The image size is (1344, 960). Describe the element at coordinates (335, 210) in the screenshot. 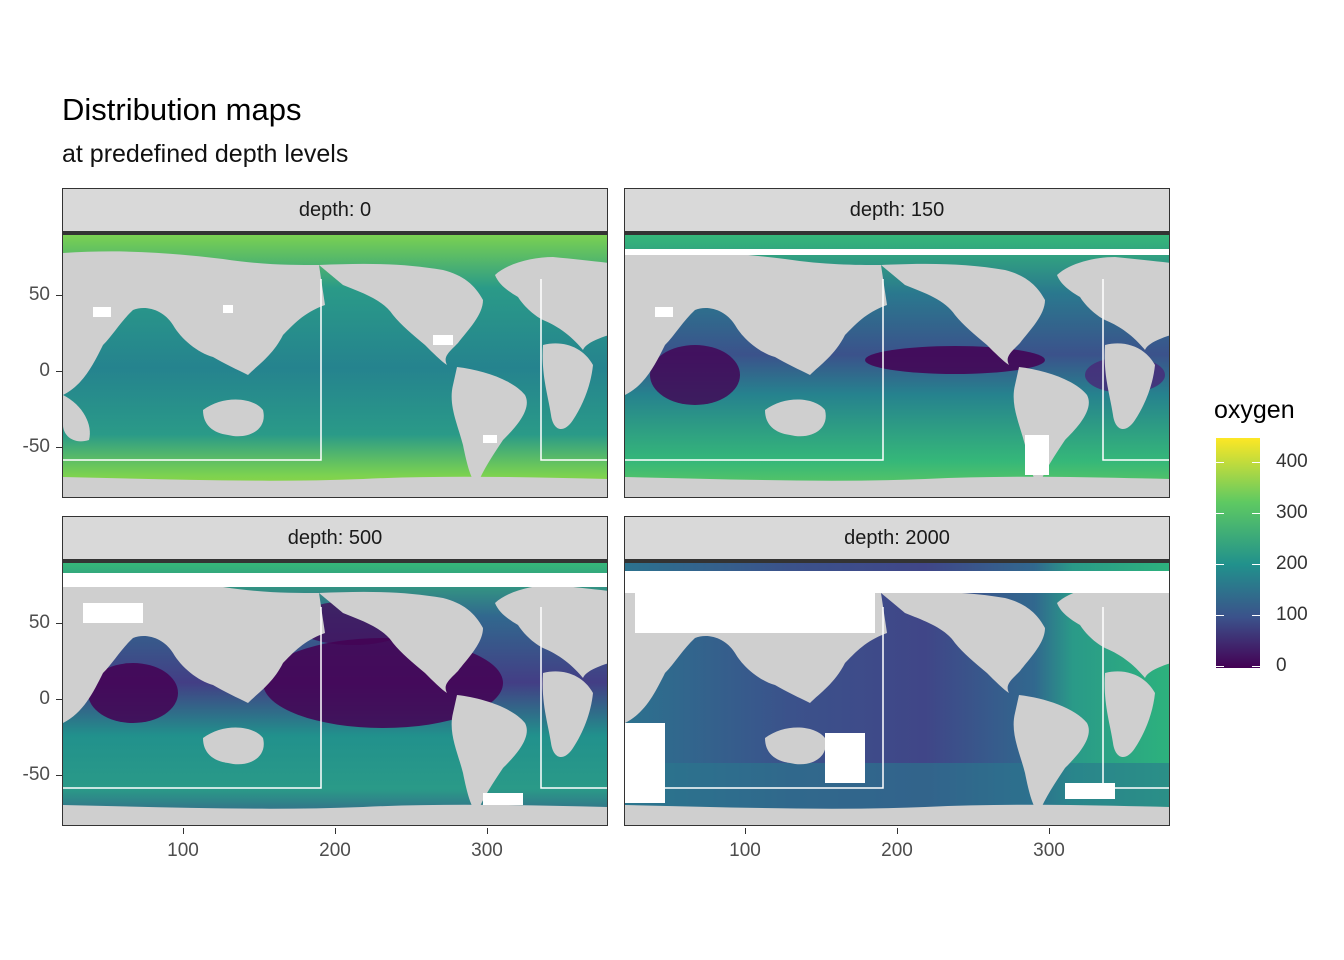

I see `facet-strip: depth: 0` at that location.